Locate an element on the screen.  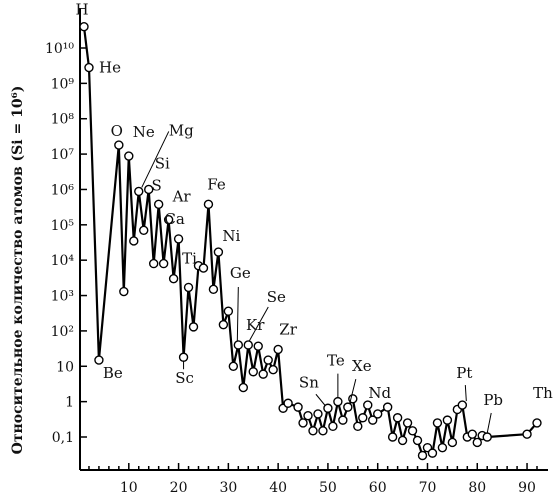
y-tick-label: 10⁸ is located at coordinates (63, 120).